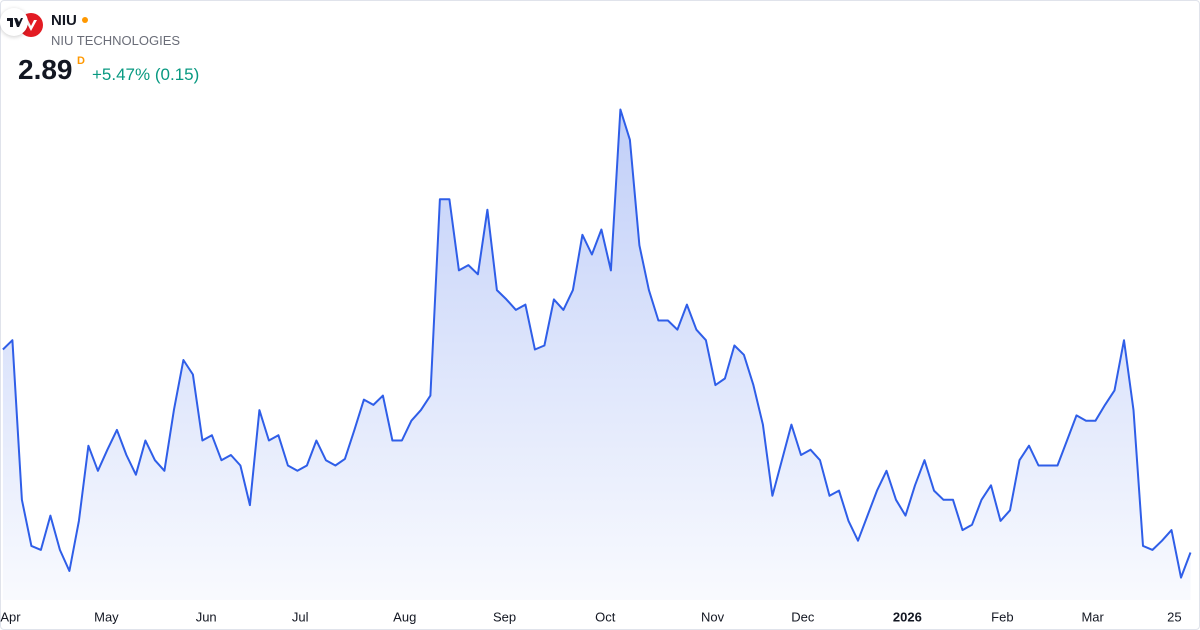 The height and width of the screenshot is (630, 1200). I want to click on x-tick-label: Aug, so click(404, 616).